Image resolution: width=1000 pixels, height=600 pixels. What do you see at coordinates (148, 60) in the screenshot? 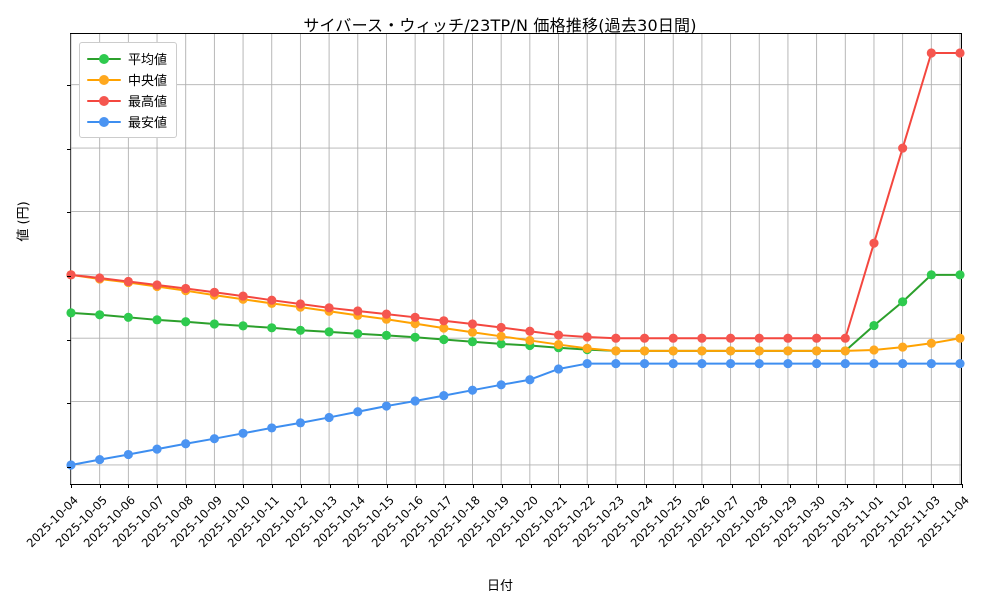
I see `legend-label: 平均値` at bounding box center [148, 60].